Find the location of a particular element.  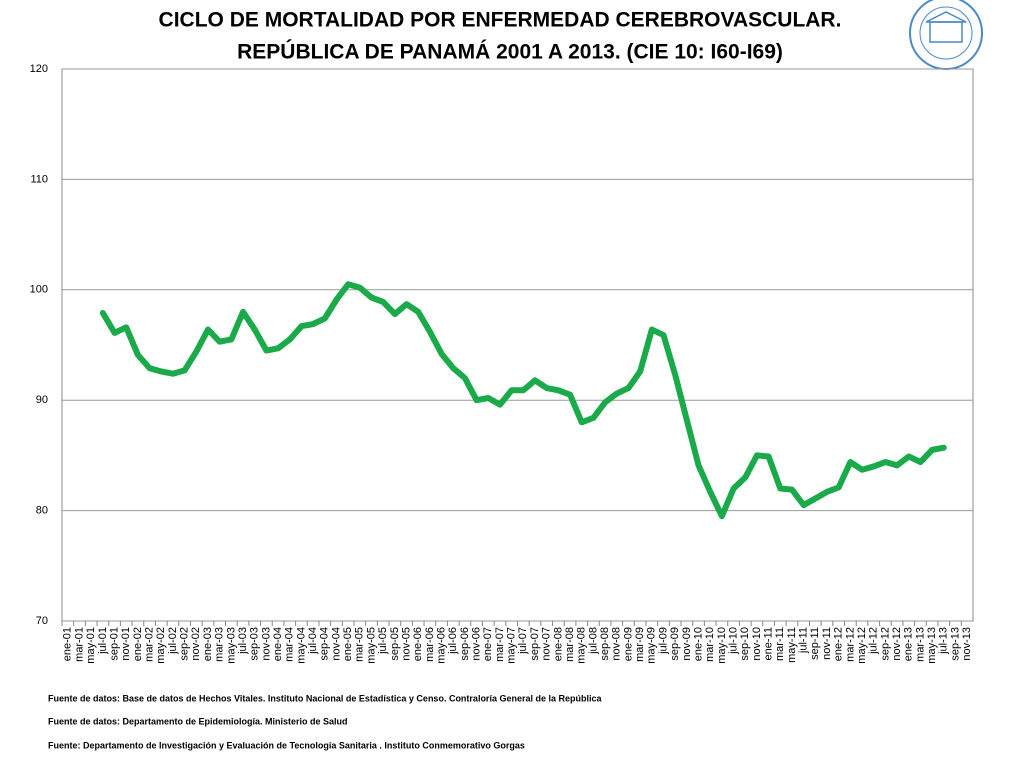

x-tick-label: nov-11 is located at coordinates (827, 643).